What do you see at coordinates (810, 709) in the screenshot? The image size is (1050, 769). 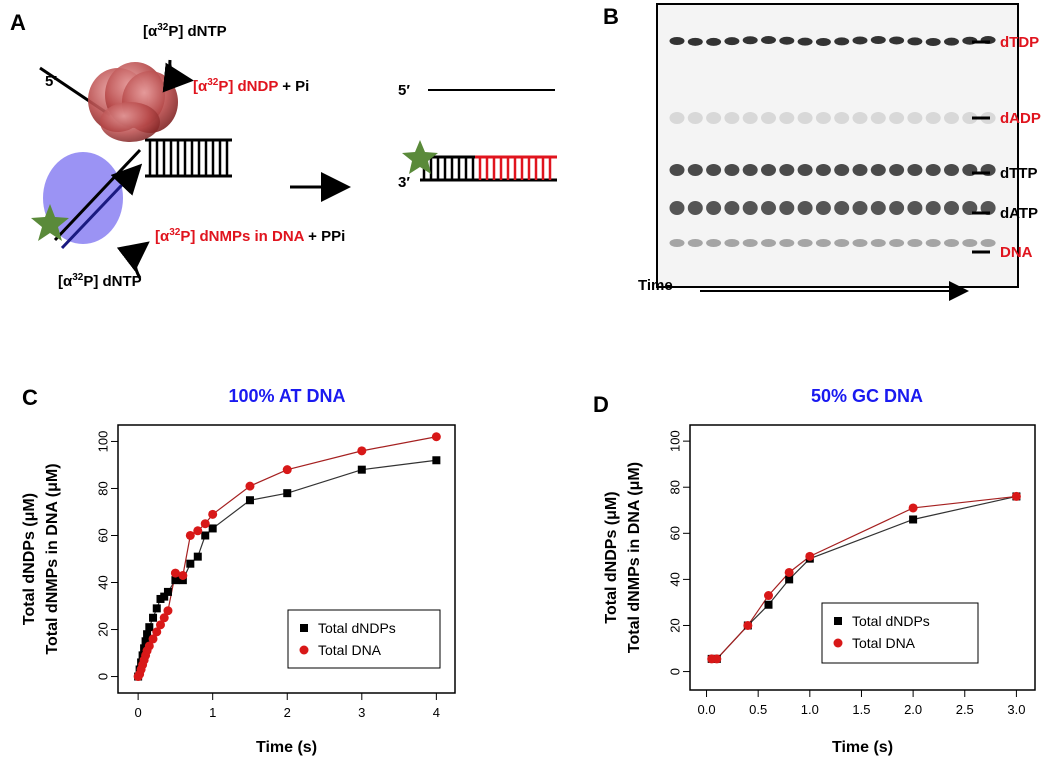 I see `x-tick-label: 1.0` at bounding box center [810, 709].